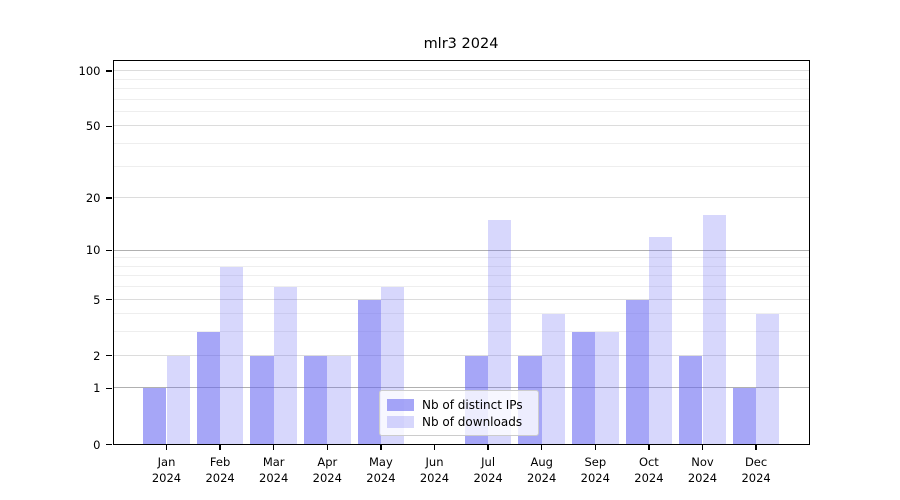  I want to click on bar-distinct-ips-jan, so click(155, 416).